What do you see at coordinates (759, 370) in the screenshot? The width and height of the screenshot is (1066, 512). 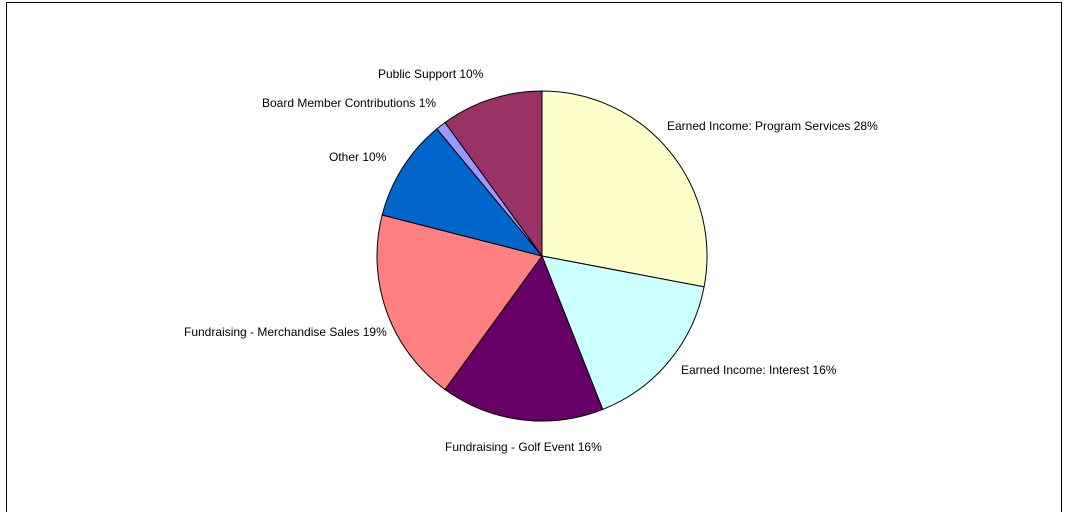 I see `data-label-earned-income-interest: Earned Income: Interest 16%` at bounding box center [759, 370].